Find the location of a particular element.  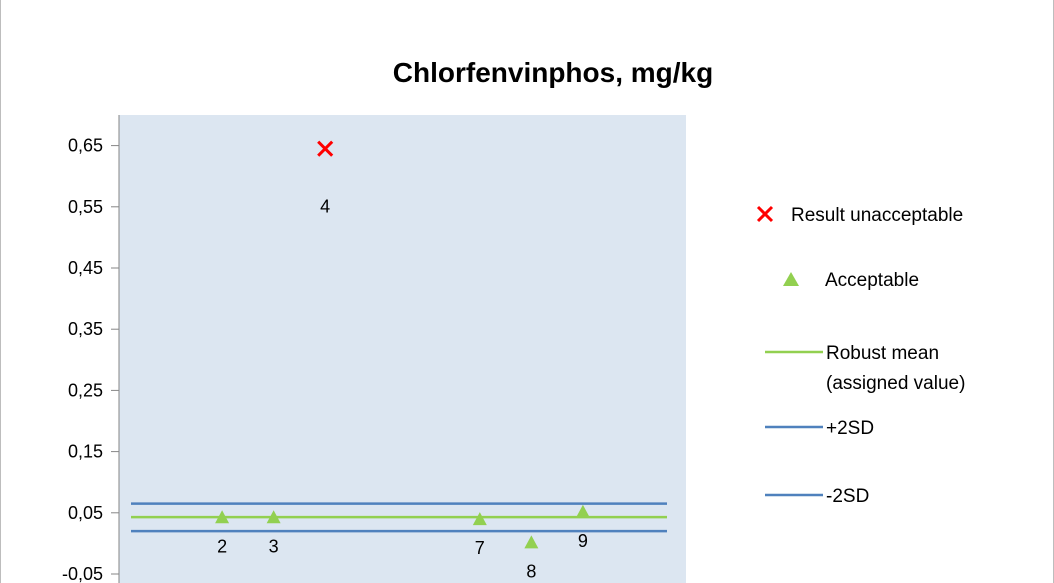

legend-triangle-icon is located at coordinates (791, 279).